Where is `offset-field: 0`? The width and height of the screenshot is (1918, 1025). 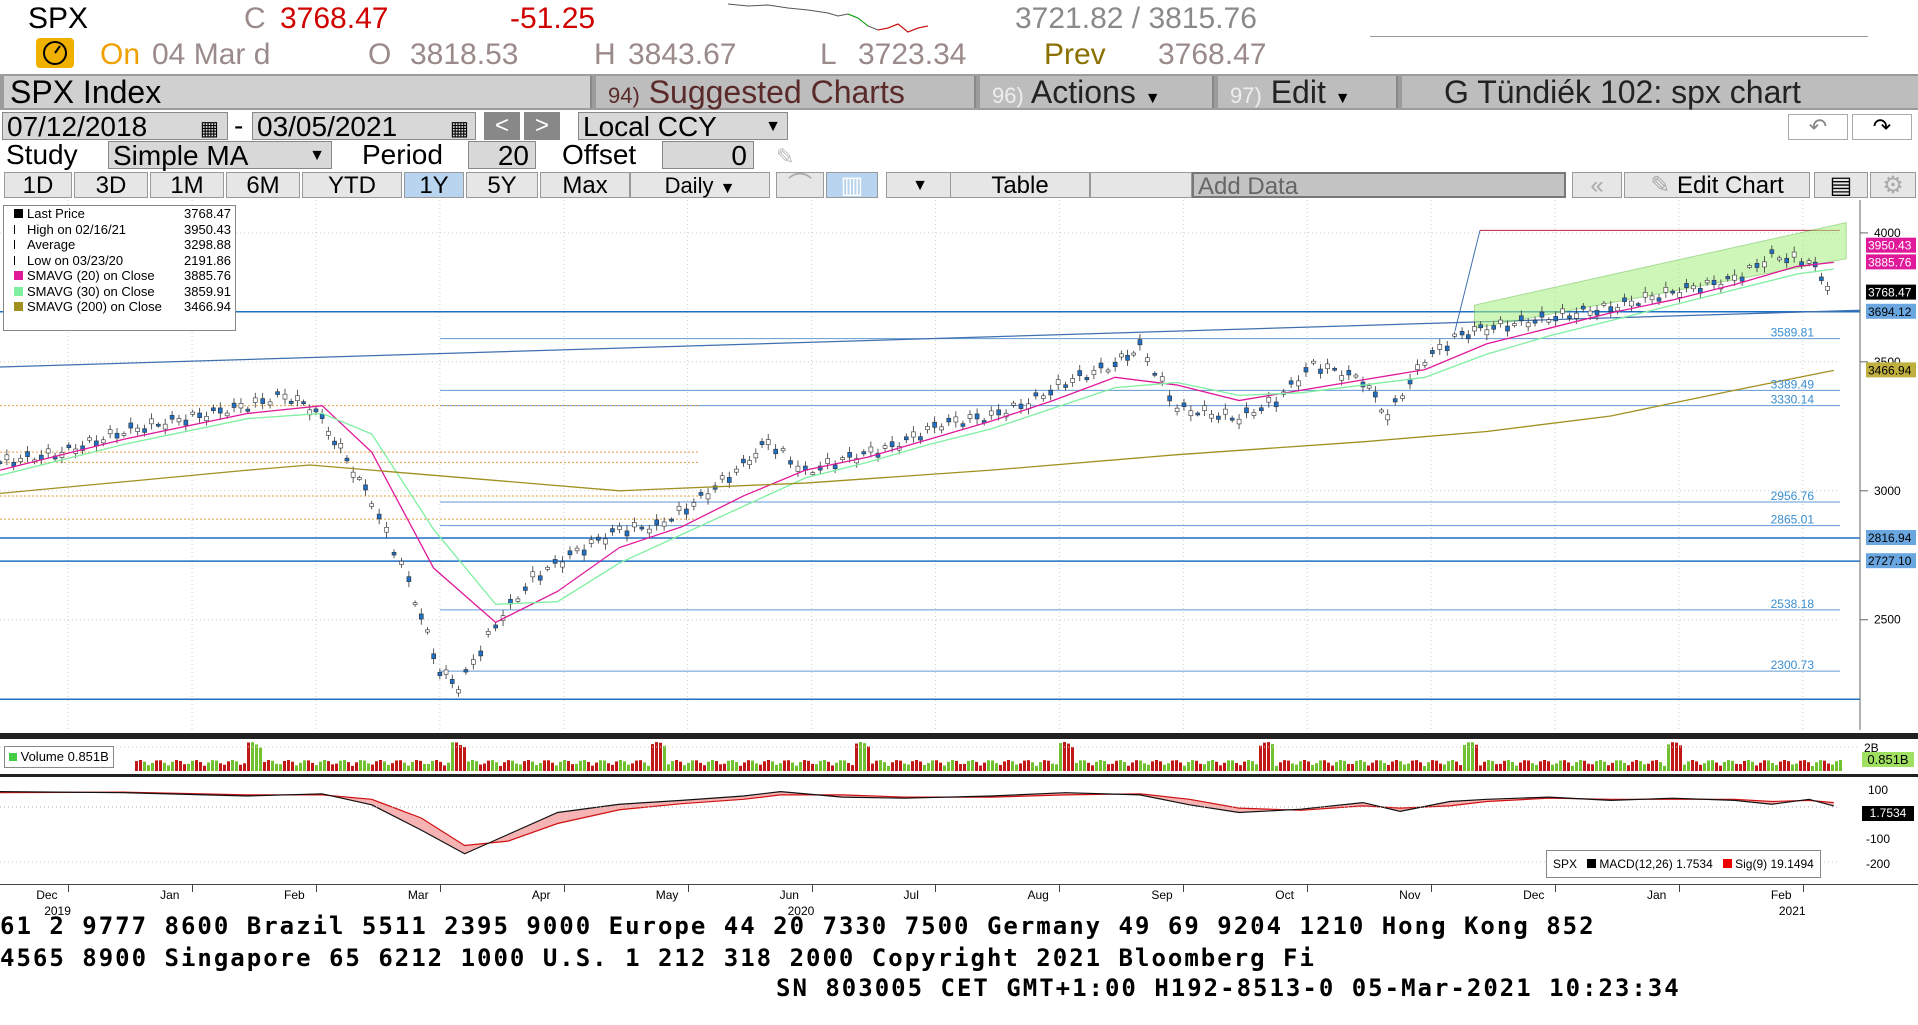
offset-field: 0 is located at coordinates (708, 155).